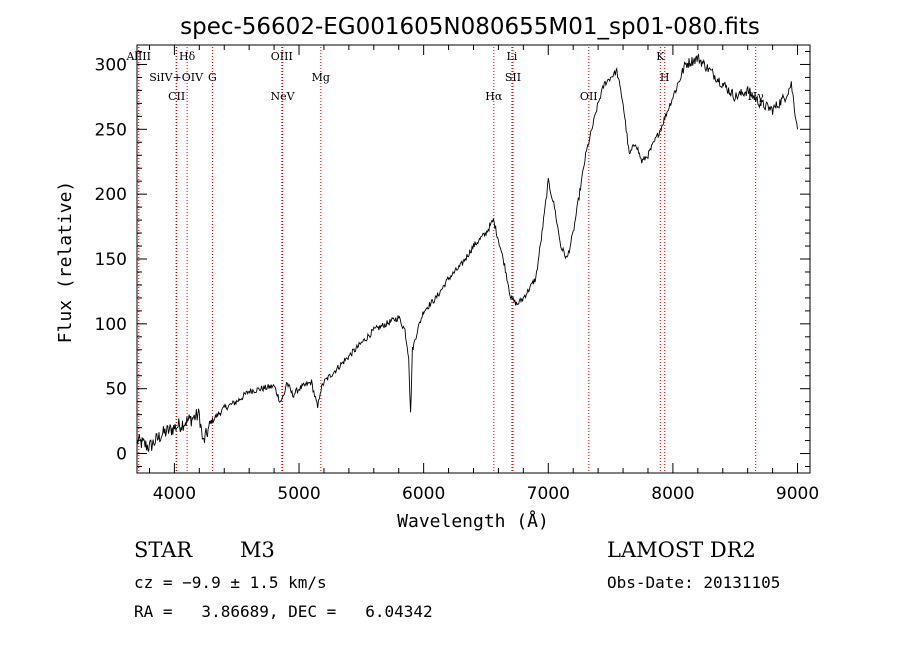 The image size is (900, 649). Describe the element at coordinates (681, 550) in the screenshot. I see `data-release: LAMOST DR2` at that location.